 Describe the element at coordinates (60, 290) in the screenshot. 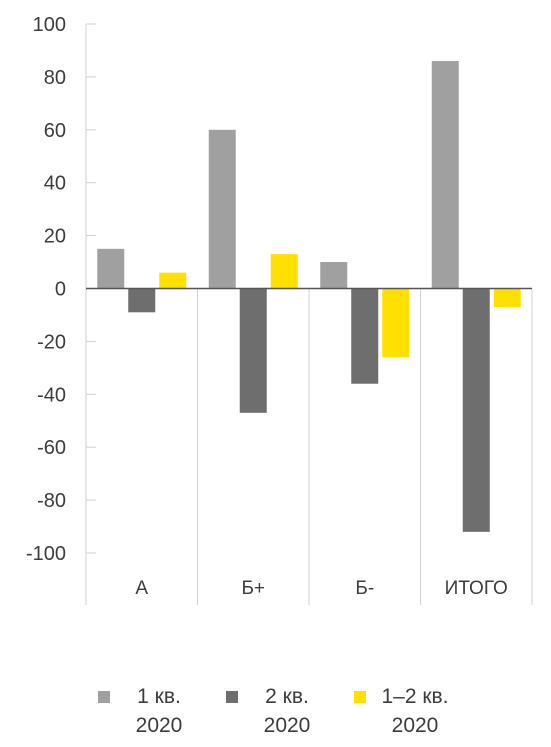

I see `y-tick-label: 0` at that location.